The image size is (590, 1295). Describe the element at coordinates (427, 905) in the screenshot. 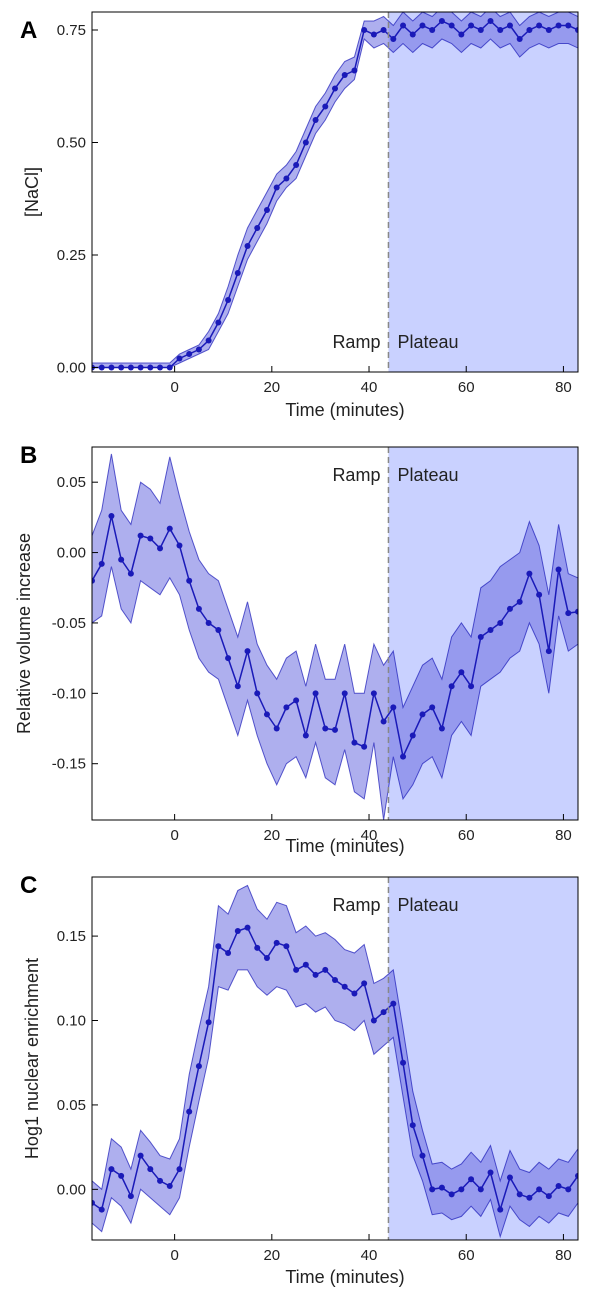

I see `region-label-plateau: Plateau` at that location.